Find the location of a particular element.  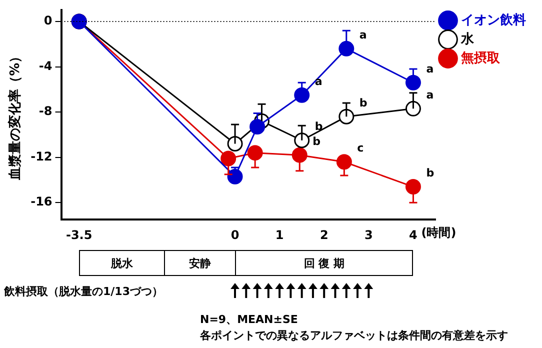

annotation: c is located at coordinates (360, 148).